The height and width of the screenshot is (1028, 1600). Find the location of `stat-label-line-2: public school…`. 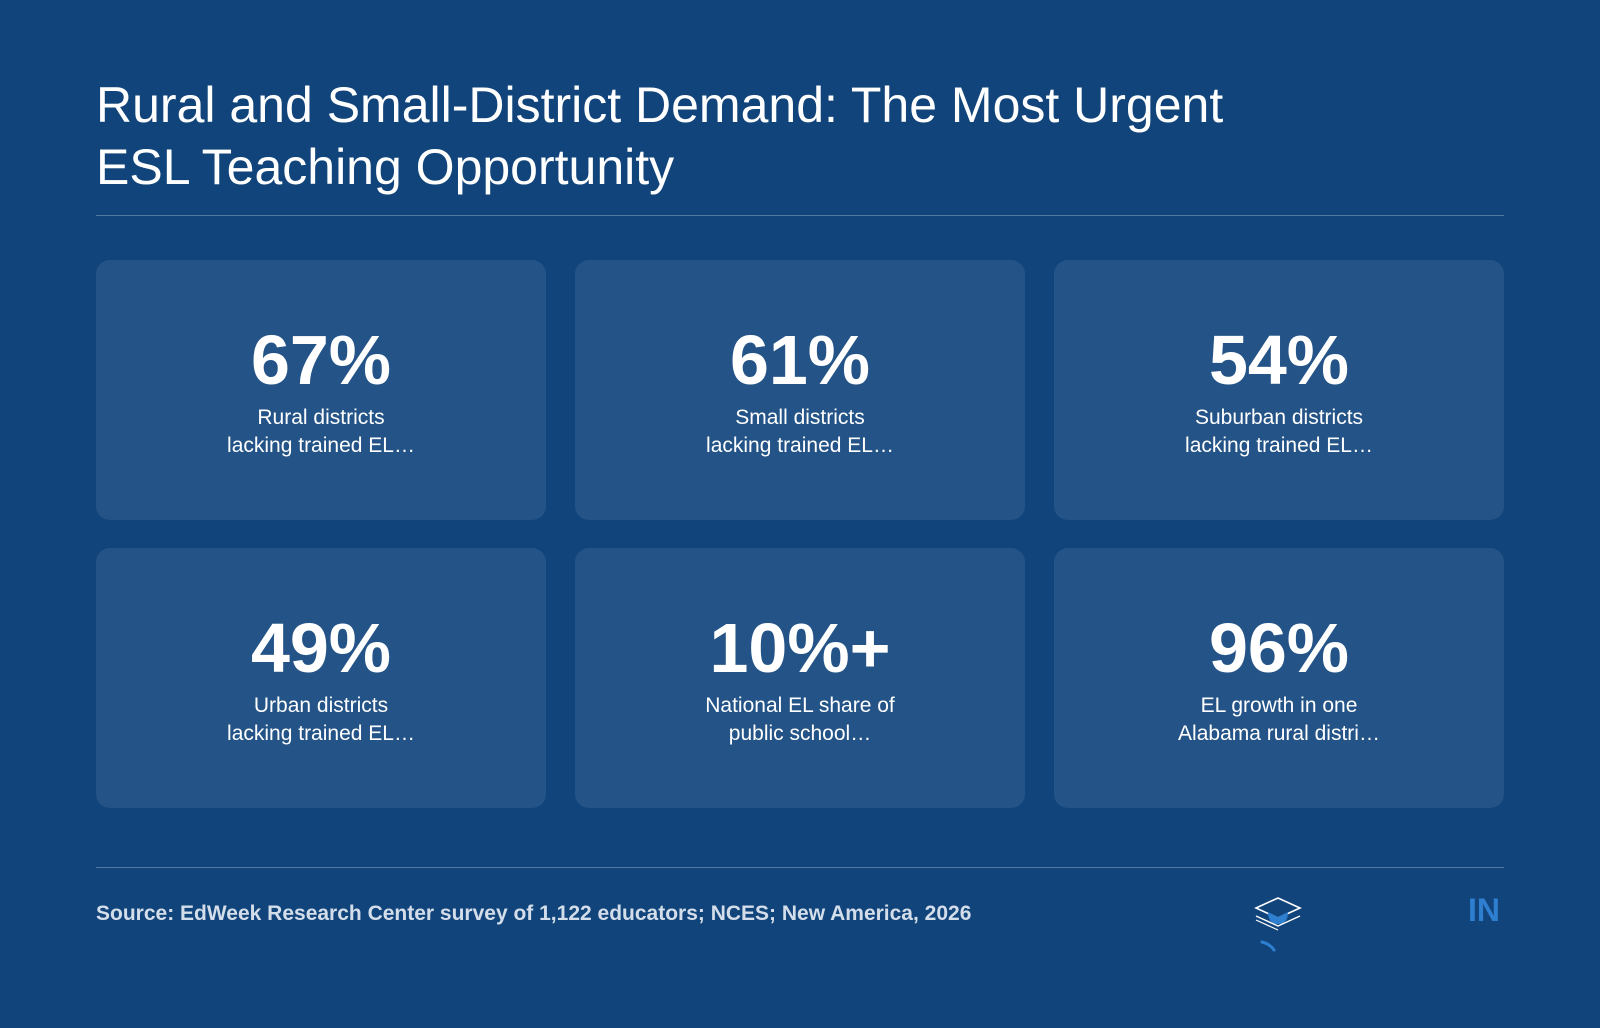

stat-label-line-2: public school… is located at coordinates (800, 733).